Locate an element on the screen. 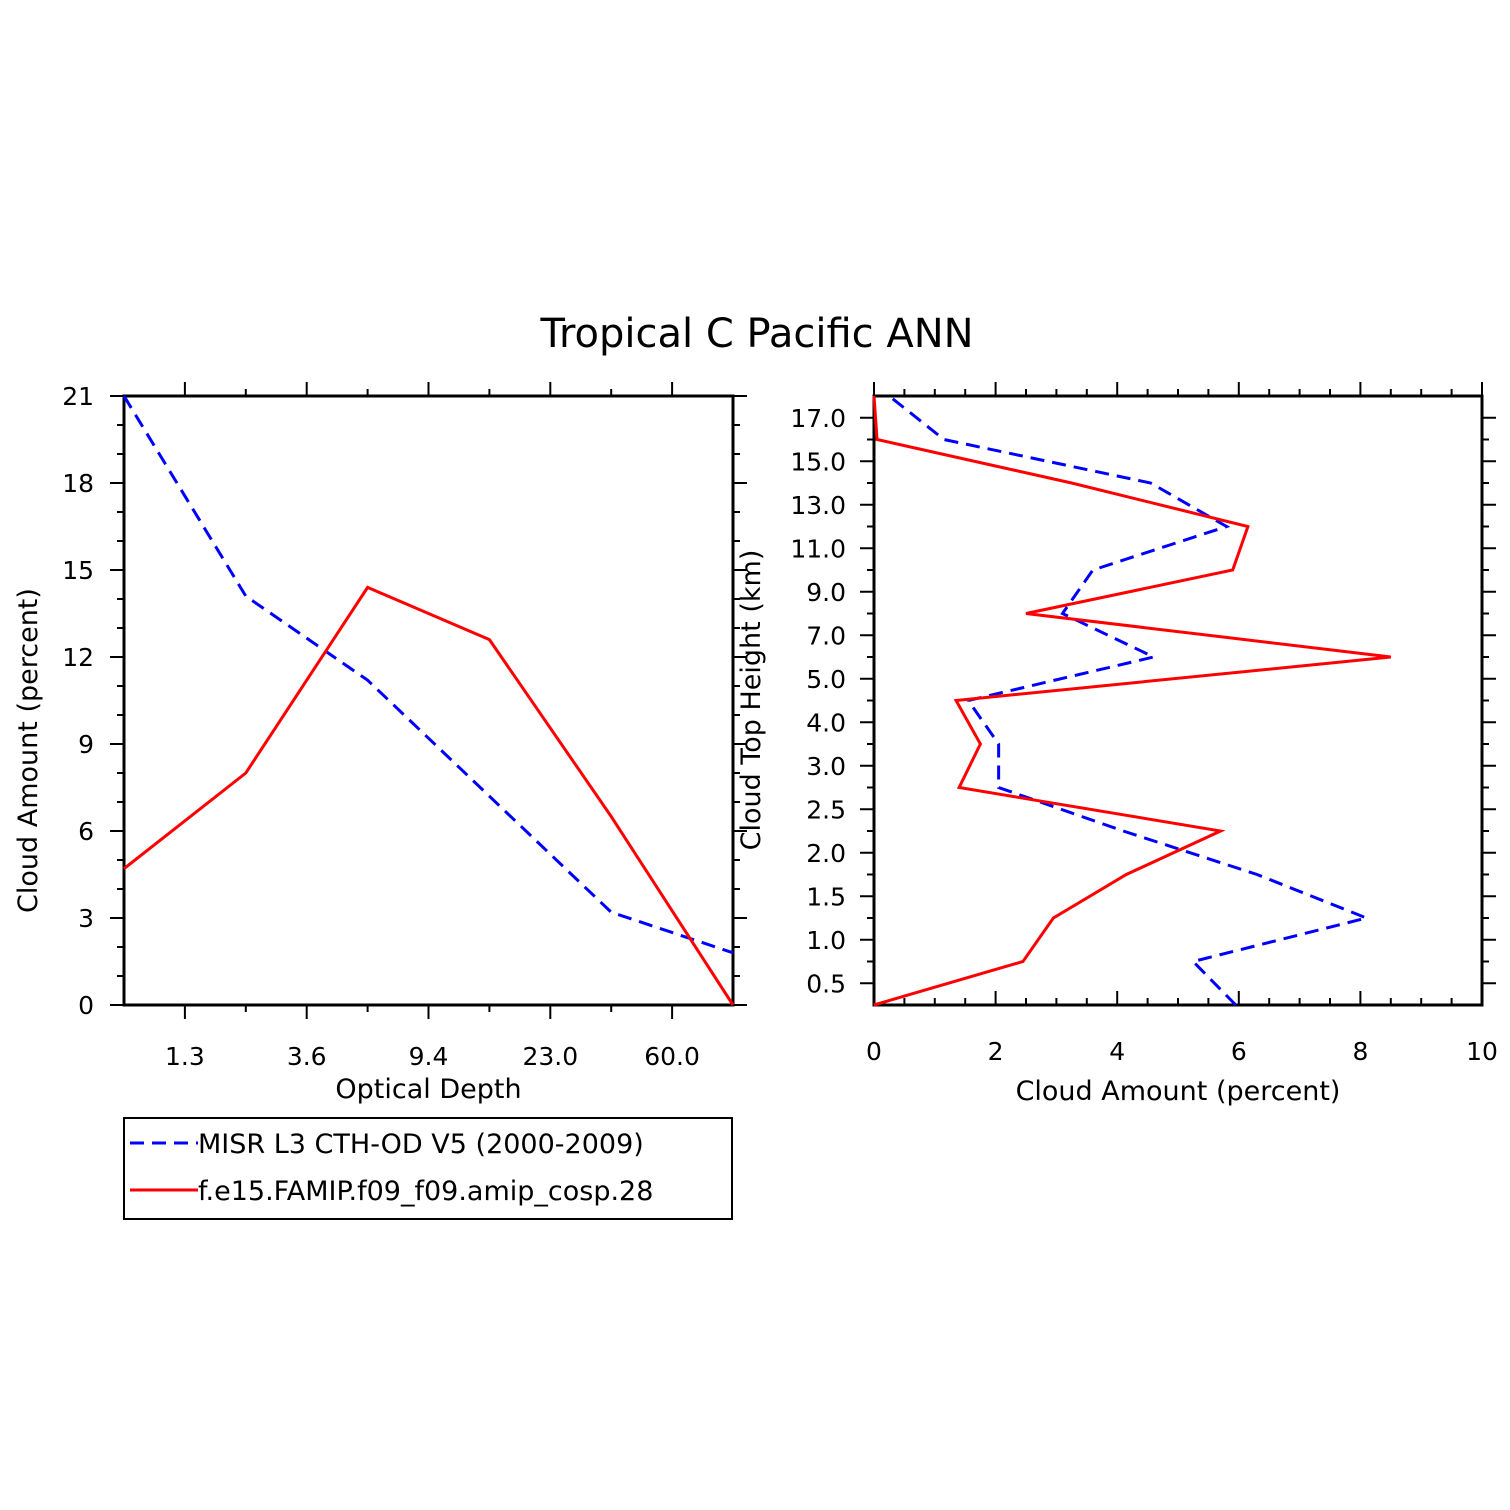 This screenshot has width=1510, height=1510. right-y-tick-label: 5.0 is located at coordinates (826, 679).